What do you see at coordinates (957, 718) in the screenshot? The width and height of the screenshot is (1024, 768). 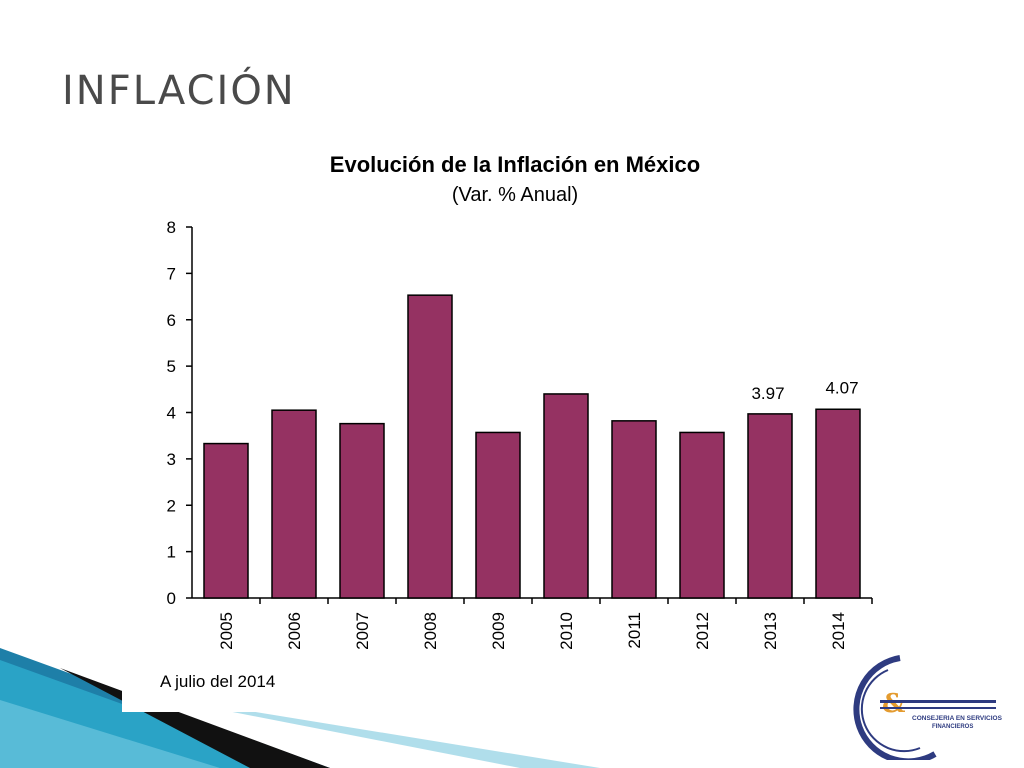 I see `logo-text-line1: CONSEJERIA EN SERVICIOS` at bounding box center [957, 718].